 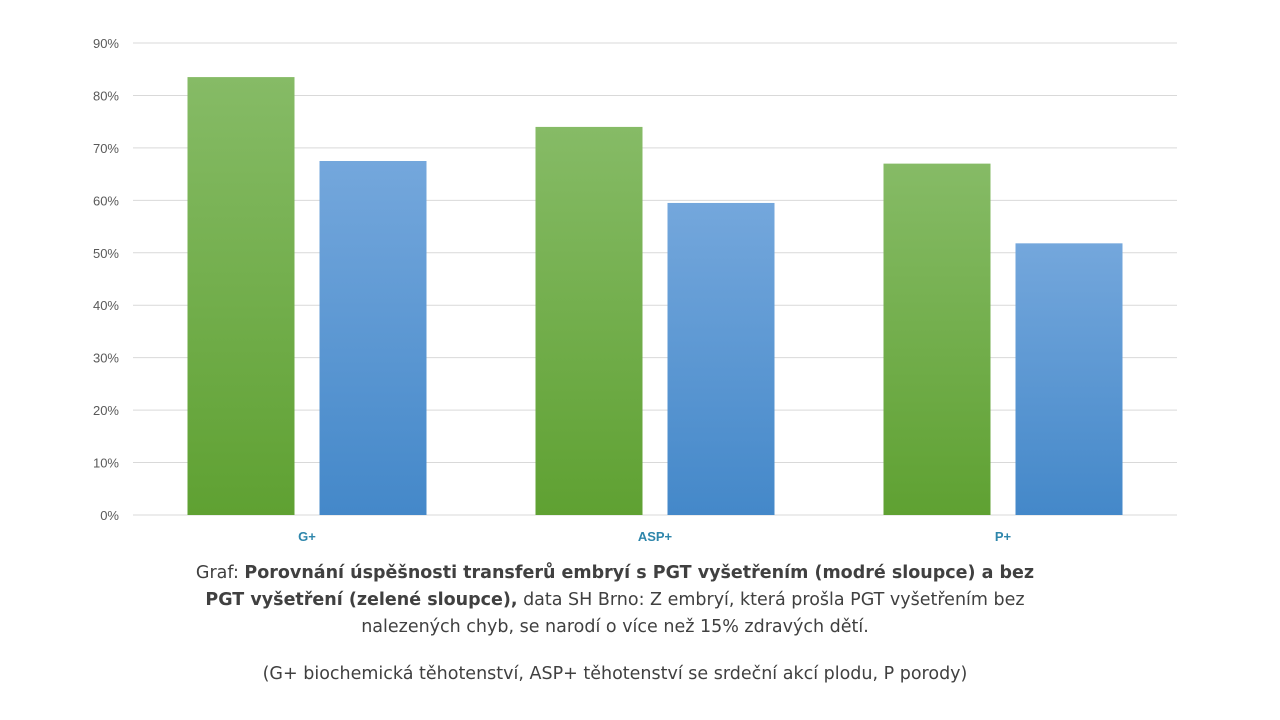 I want to click on y-tick-label: 30%, so click(x=106, y=358).